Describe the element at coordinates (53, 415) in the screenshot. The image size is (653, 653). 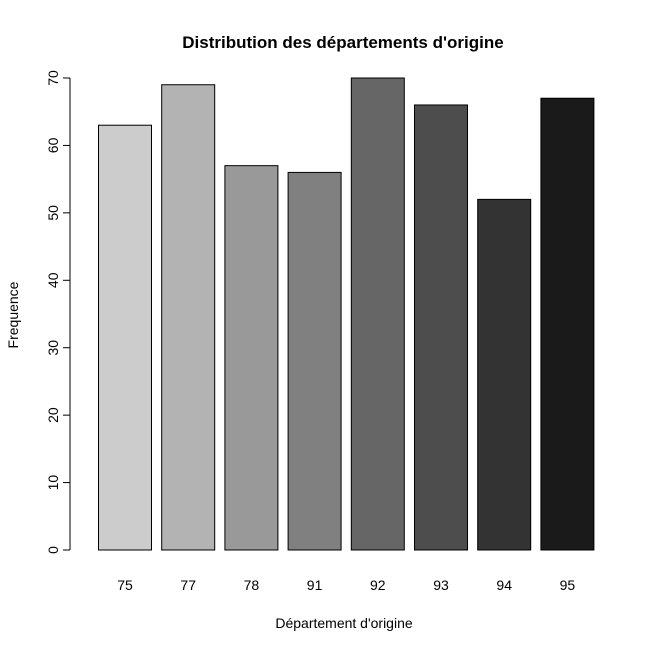
I see `y-tick-label: 20` at that location.